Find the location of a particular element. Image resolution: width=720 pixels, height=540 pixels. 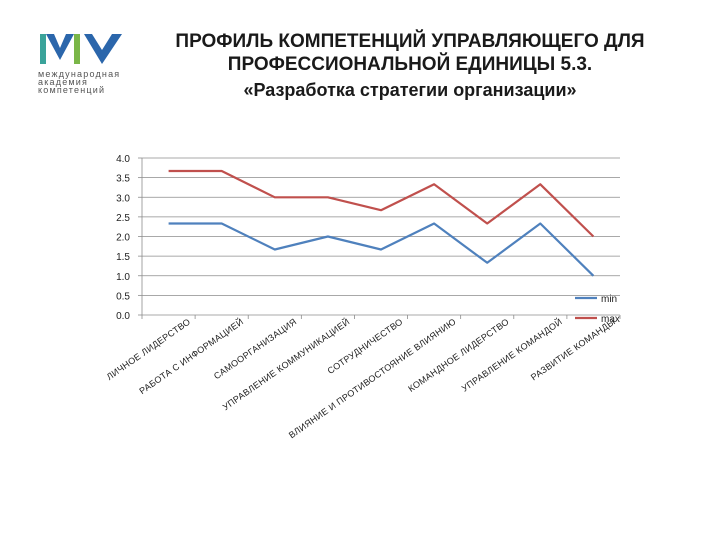

legend-label-min: min is located at coordinates (609, 299).